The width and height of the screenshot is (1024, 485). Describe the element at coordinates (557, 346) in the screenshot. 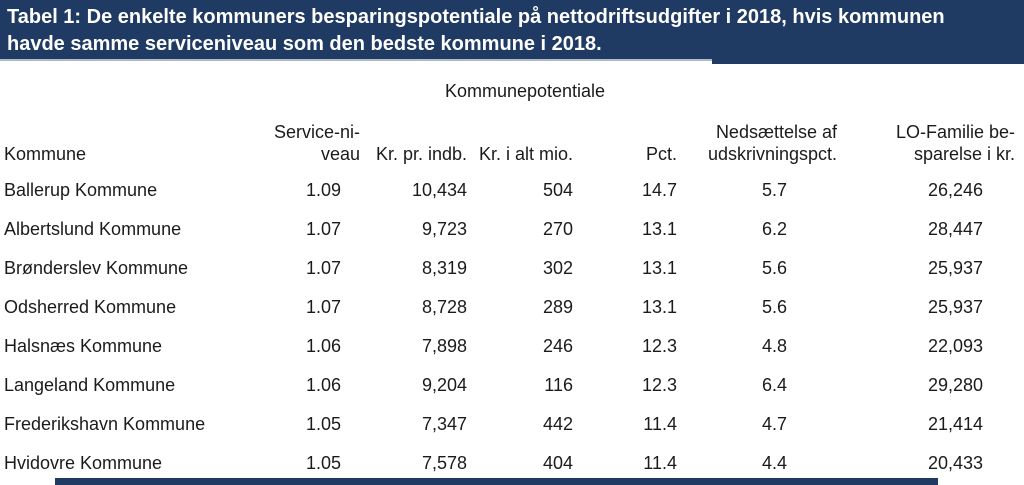

I see `value-cell: 246` at that location.